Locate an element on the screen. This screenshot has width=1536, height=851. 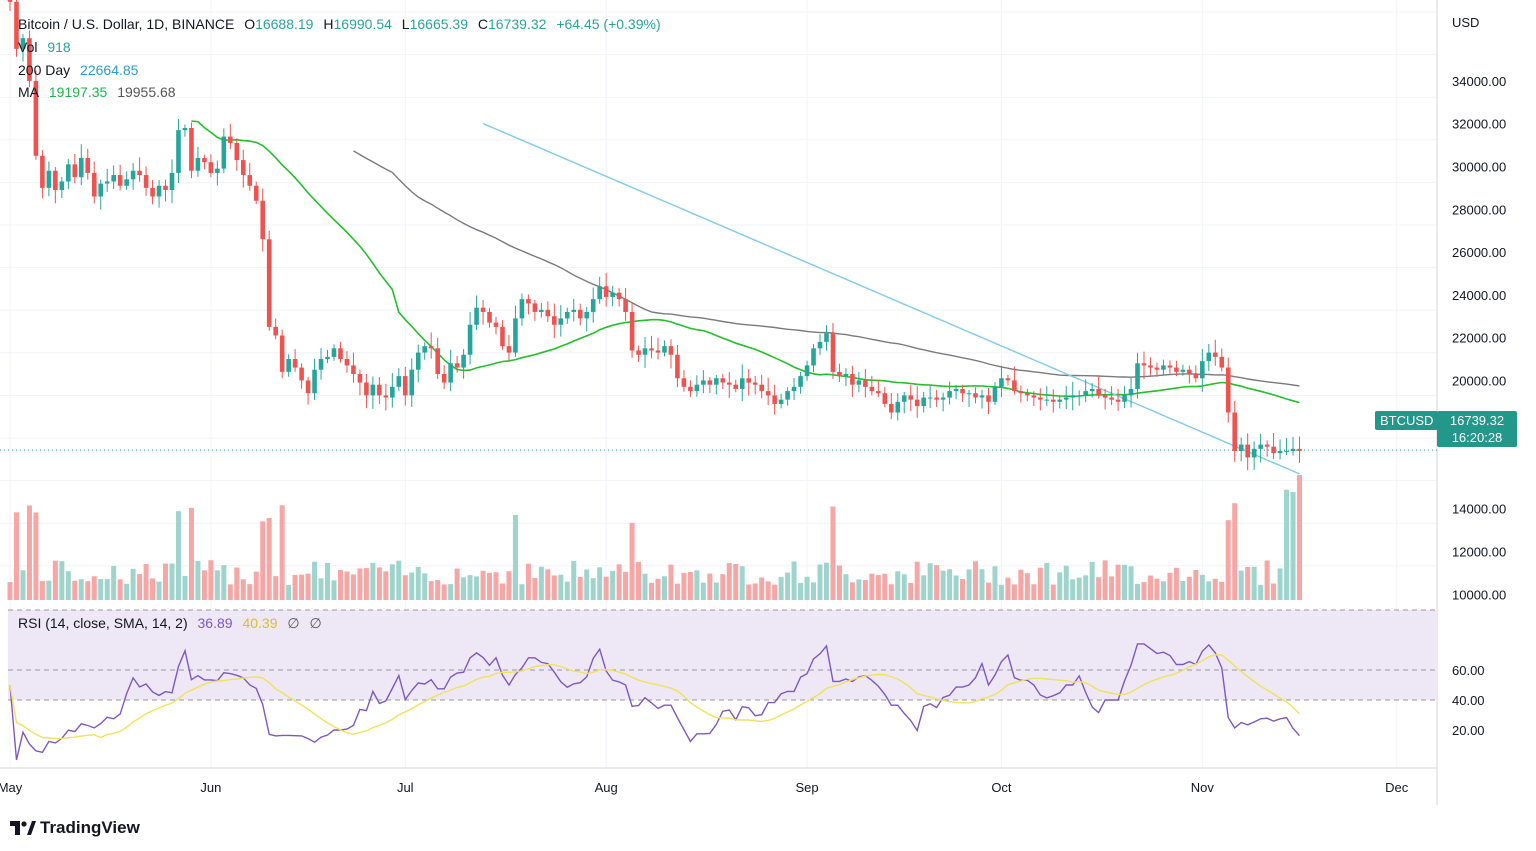
price-tick-label: 20000.00 is located at coordinates (1479, 380).